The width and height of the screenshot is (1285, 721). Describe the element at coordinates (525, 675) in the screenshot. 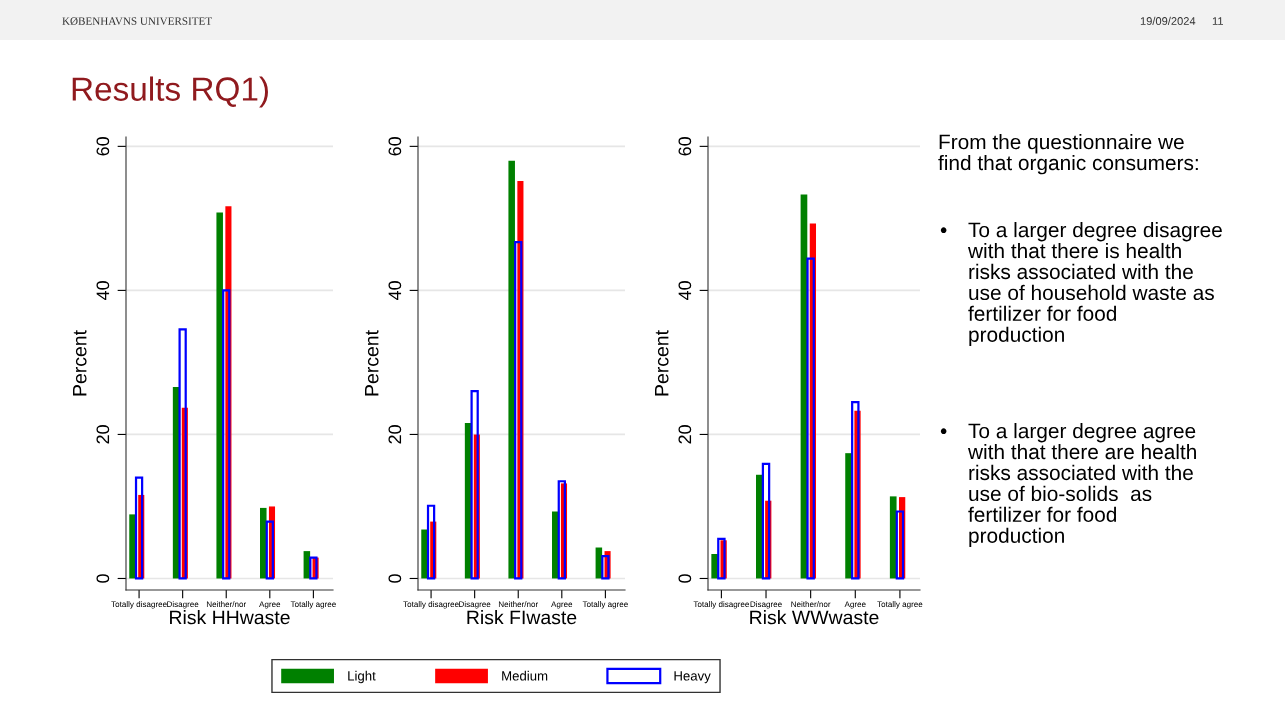

I see `legend-label: Medium` at that location.